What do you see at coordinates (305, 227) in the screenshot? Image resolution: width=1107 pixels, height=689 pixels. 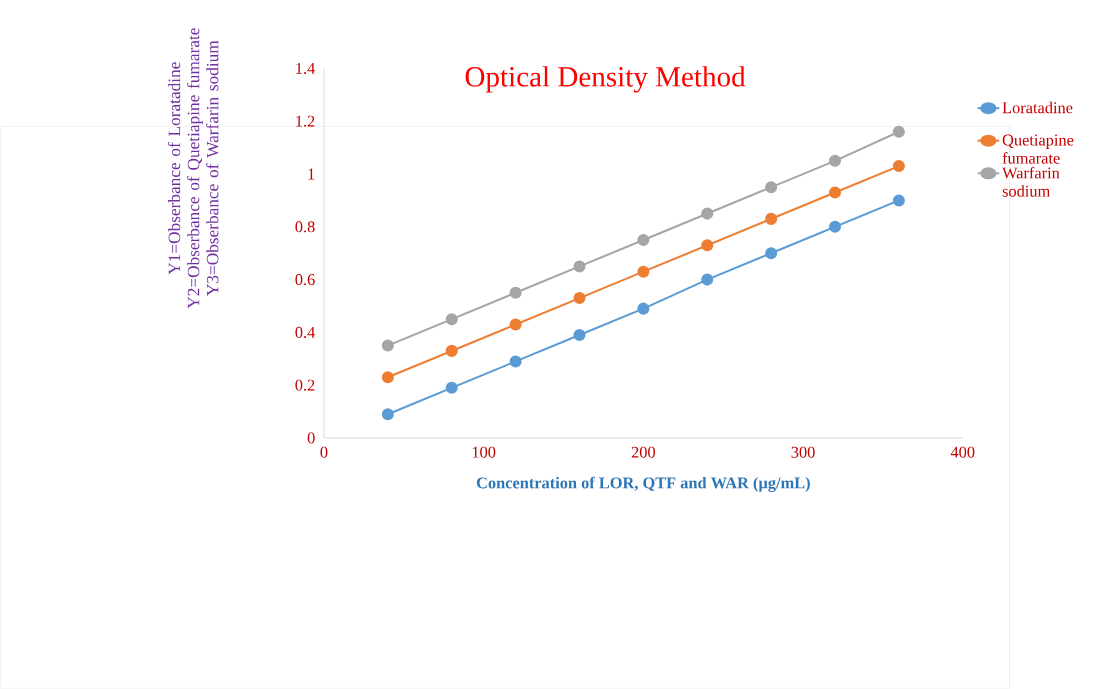 I see `y-tick-label: 0.8` at bounding box center [305, 227].